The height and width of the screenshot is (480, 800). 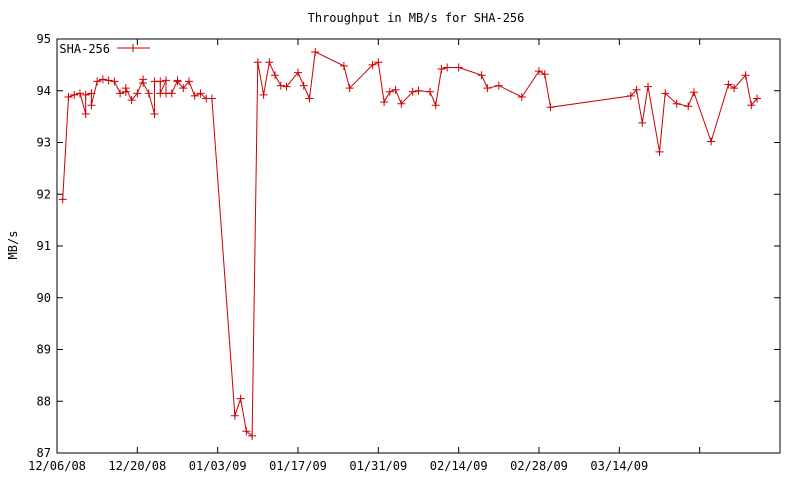 I want to click on x-tick-label: 12/20/08, so click(x=137, y=466).